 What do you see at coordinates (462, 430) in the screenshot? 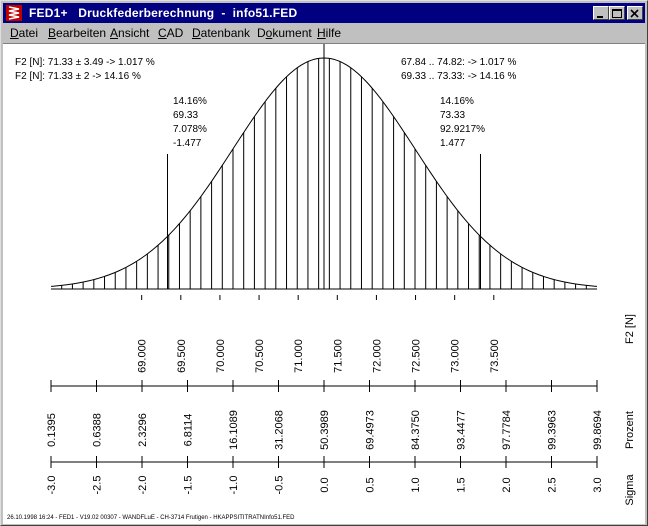
I see `prozent-tick-label: 93.4477` at bounding box center [462, 430].